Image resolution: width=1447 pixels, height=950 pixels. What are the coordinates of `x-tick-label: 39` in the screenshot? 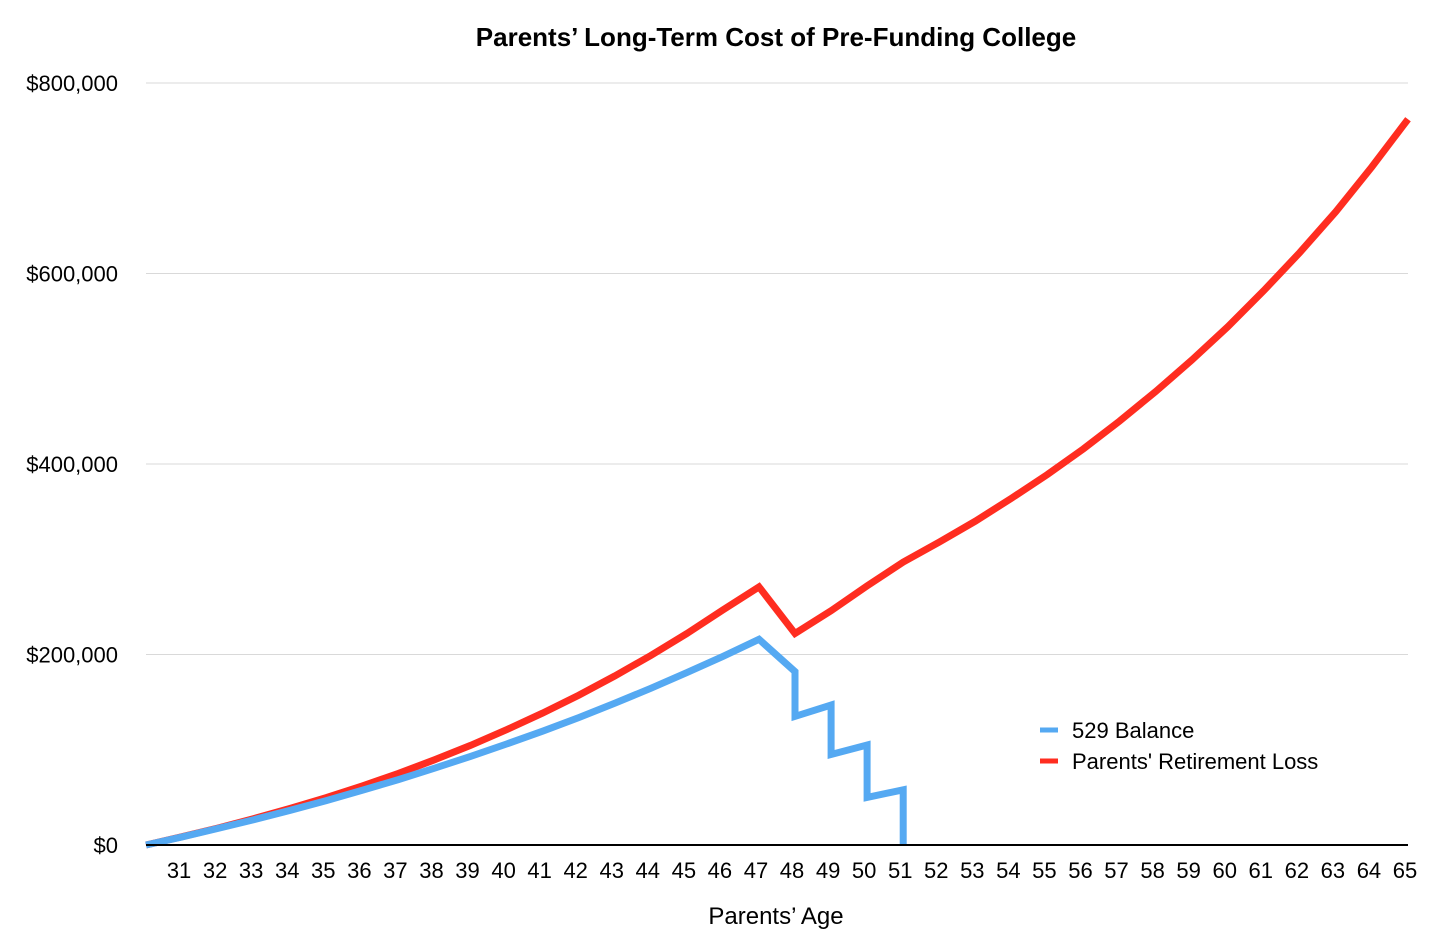 It's located at (467, 870).